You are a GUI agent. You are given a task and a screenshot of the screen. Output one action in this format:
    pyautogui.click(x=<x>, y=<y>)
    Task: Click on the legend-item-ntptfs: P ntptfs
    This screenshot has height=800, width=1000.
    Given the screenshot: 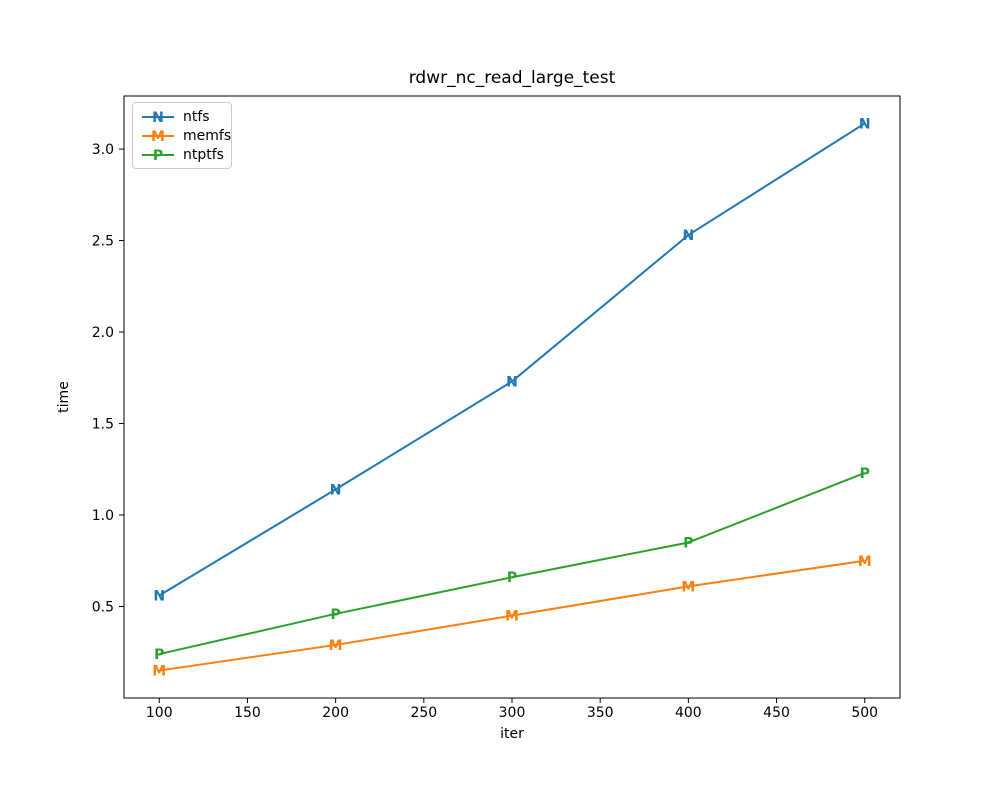 What is the action you would take?
    pyautogui.click(x=182, y=154)
    